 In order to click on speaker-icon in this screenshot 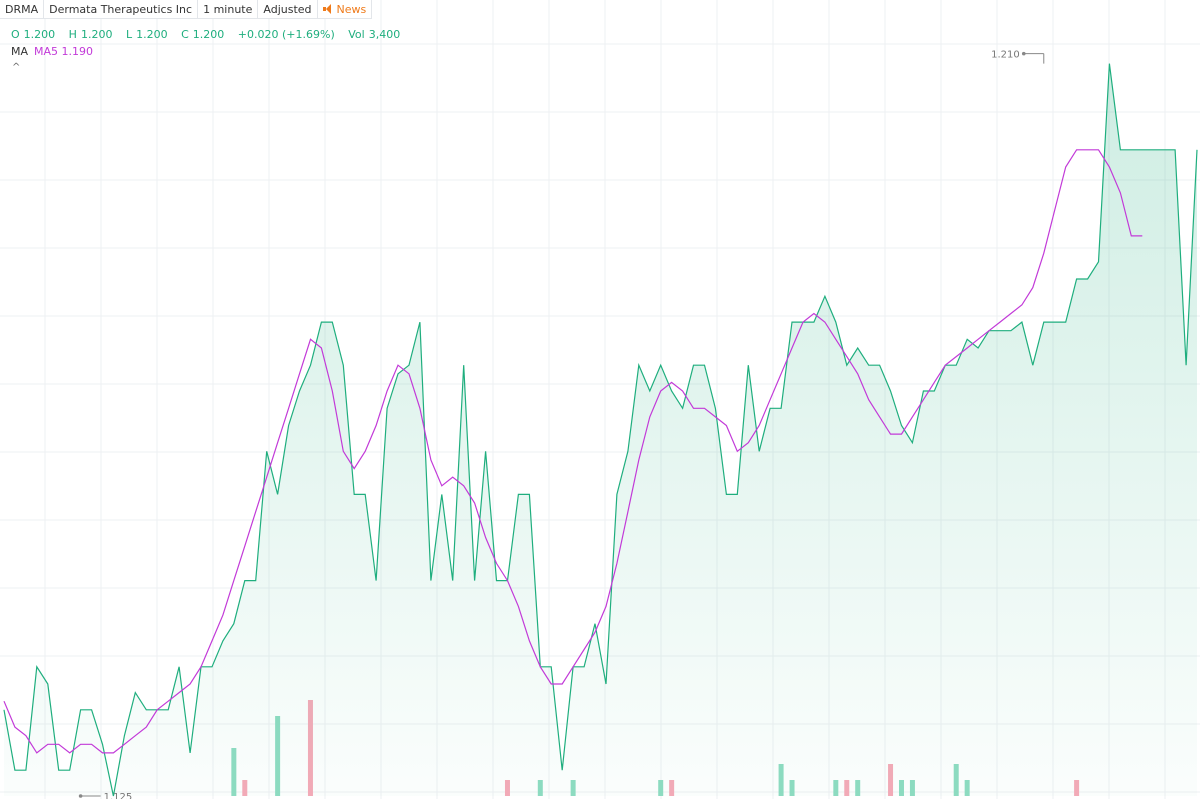, I will do `click(327, 9)`.